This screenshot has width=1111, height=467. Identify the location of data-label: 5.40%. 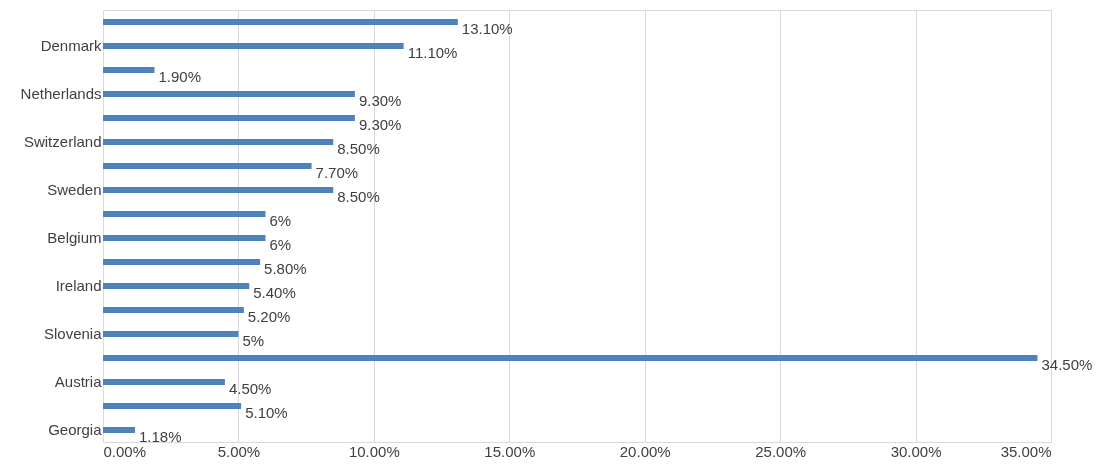
(274, 292).